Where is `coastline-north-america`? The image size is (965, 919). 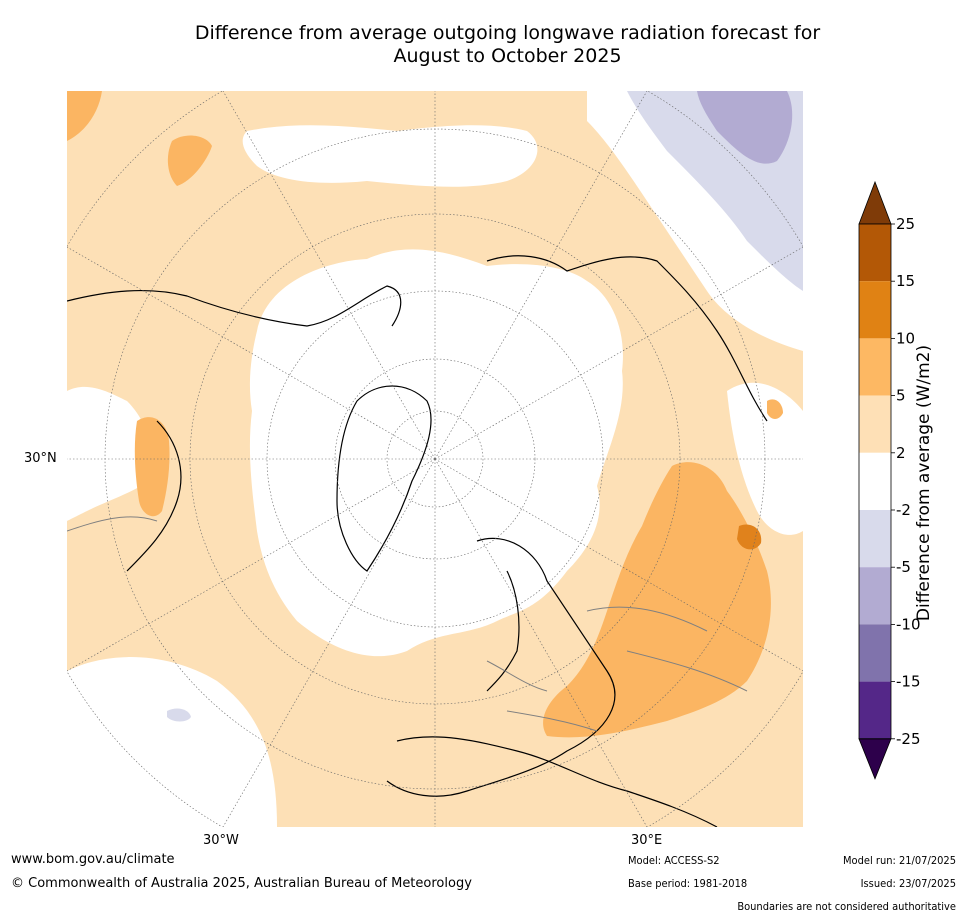
coastline-north-america is located at coordinates (234, 306).